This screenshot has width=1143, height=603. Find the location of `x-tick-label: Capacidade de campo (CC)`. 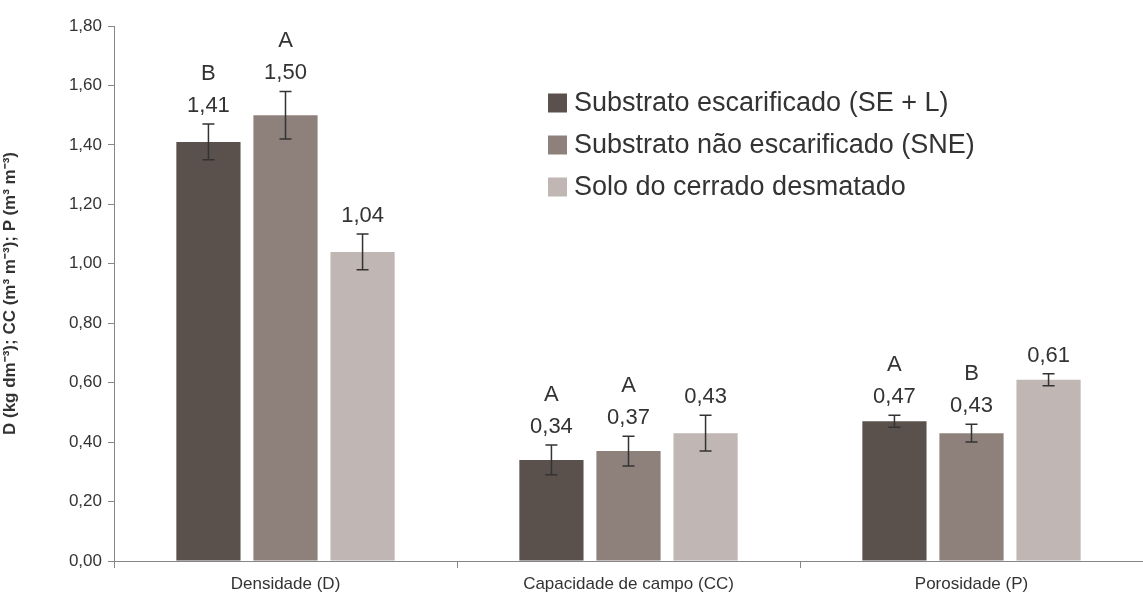

x-tick-label: Capacidade de campo (CC) is located at coordinates (628, 583).